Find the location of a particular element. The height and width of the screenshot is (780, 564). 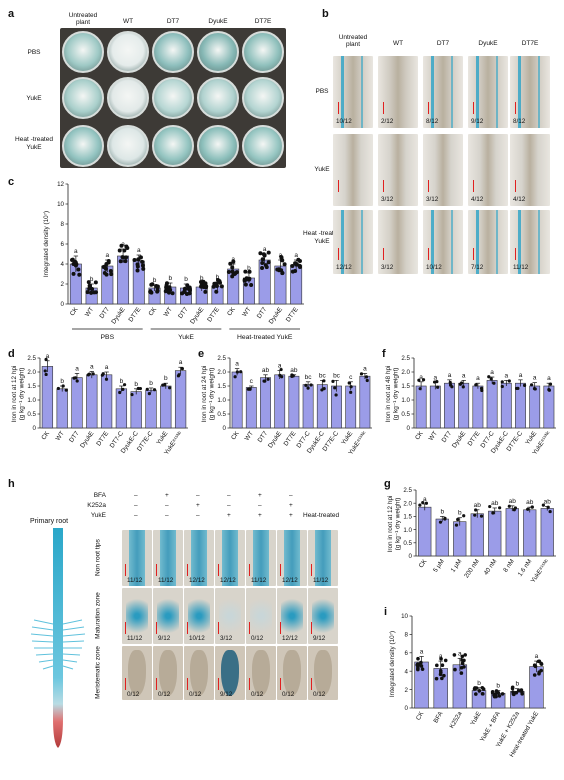

root-tip is located at coordinates (261, 673).